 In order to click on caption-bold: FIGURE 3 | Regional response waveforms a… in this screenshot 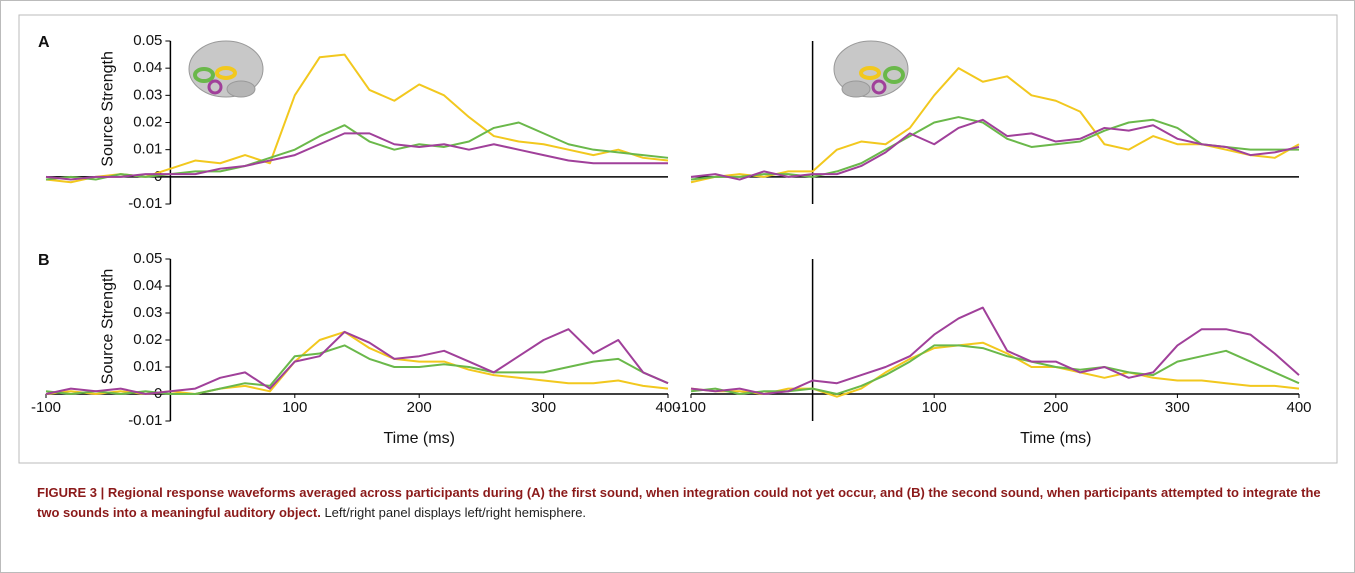, I will do `click(679, 502)`.